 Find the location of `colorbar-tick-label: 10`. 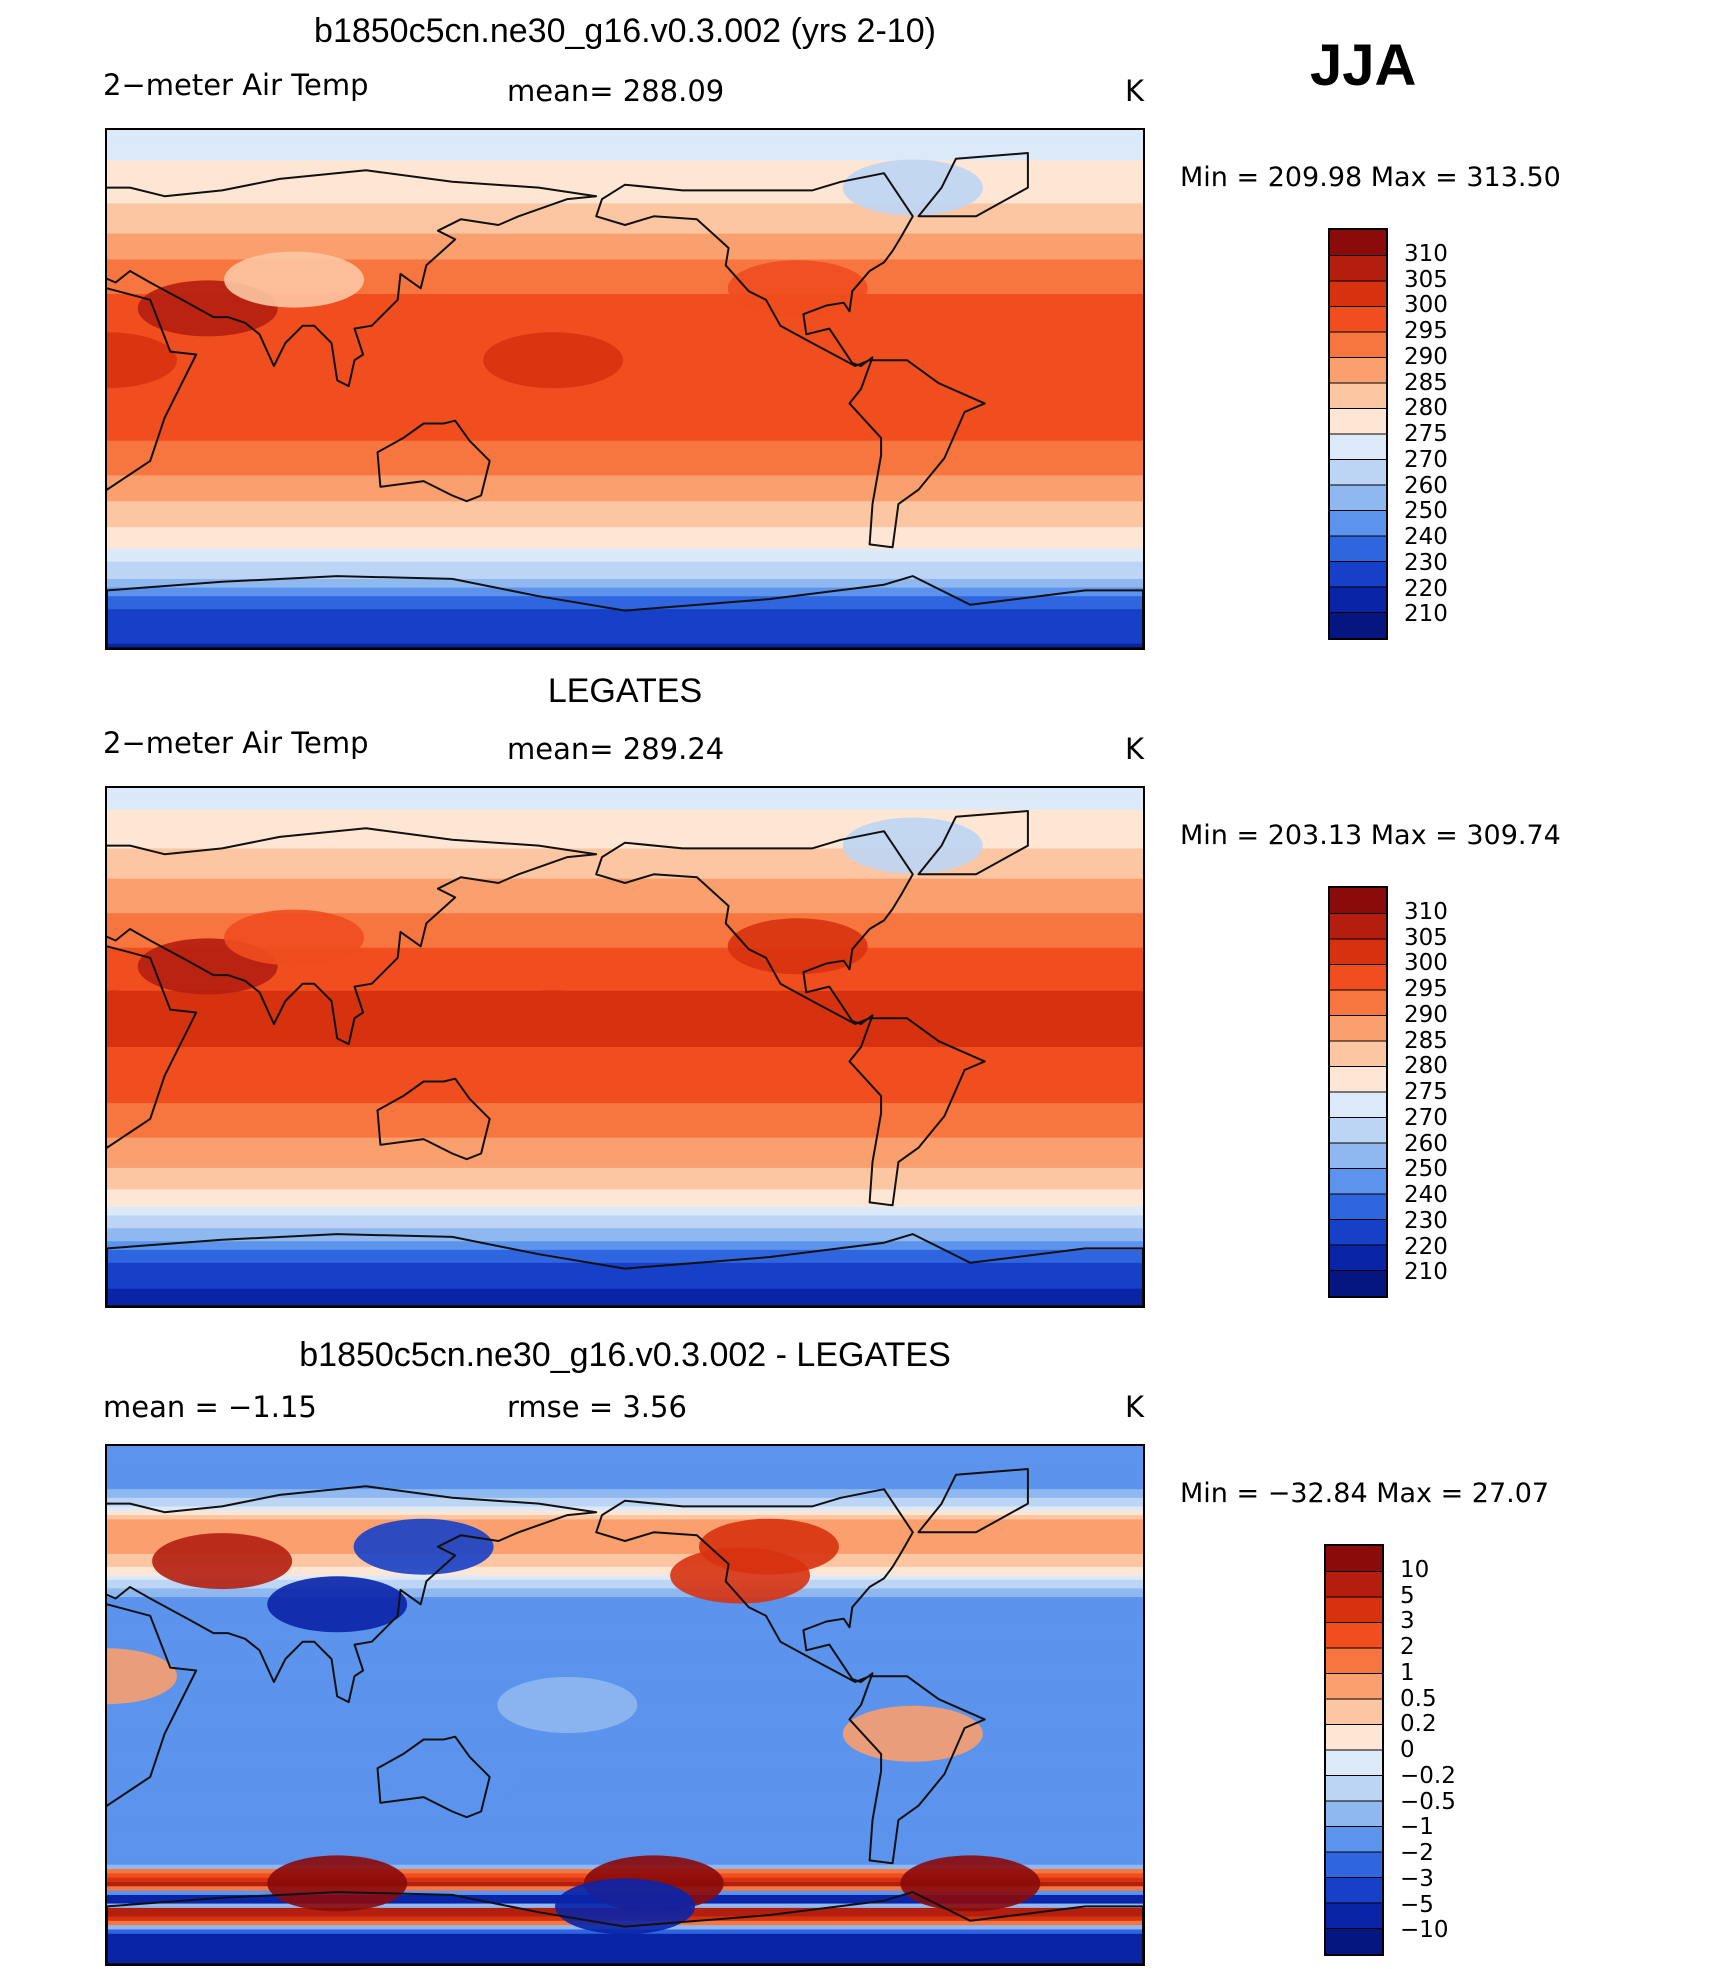

colorbar-tick-label: 10 is located at coordinates (1415, 1569).